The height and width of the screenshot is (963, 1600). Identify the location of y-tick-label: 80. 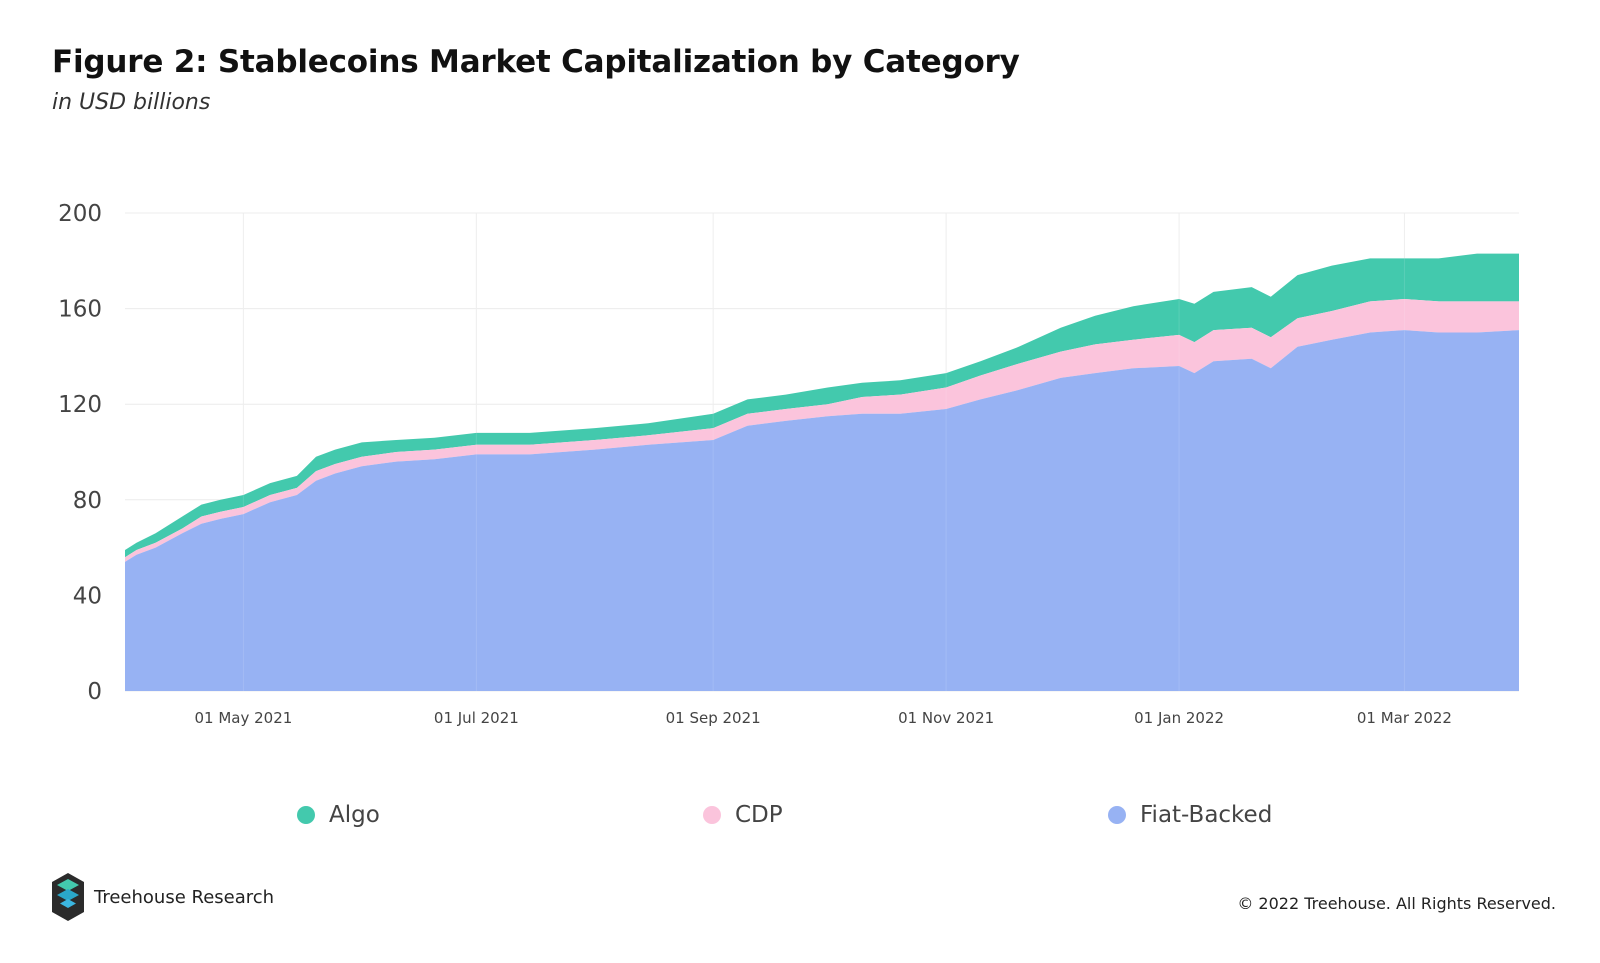
(87, 501).